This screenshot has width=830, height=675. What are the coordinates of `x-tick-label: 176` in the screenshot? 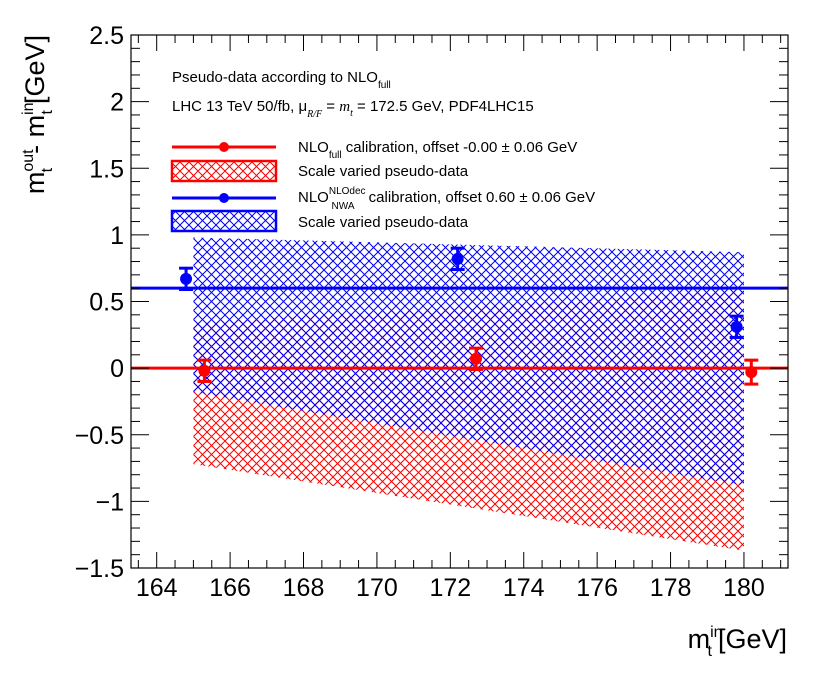 It's located at (597, 588).